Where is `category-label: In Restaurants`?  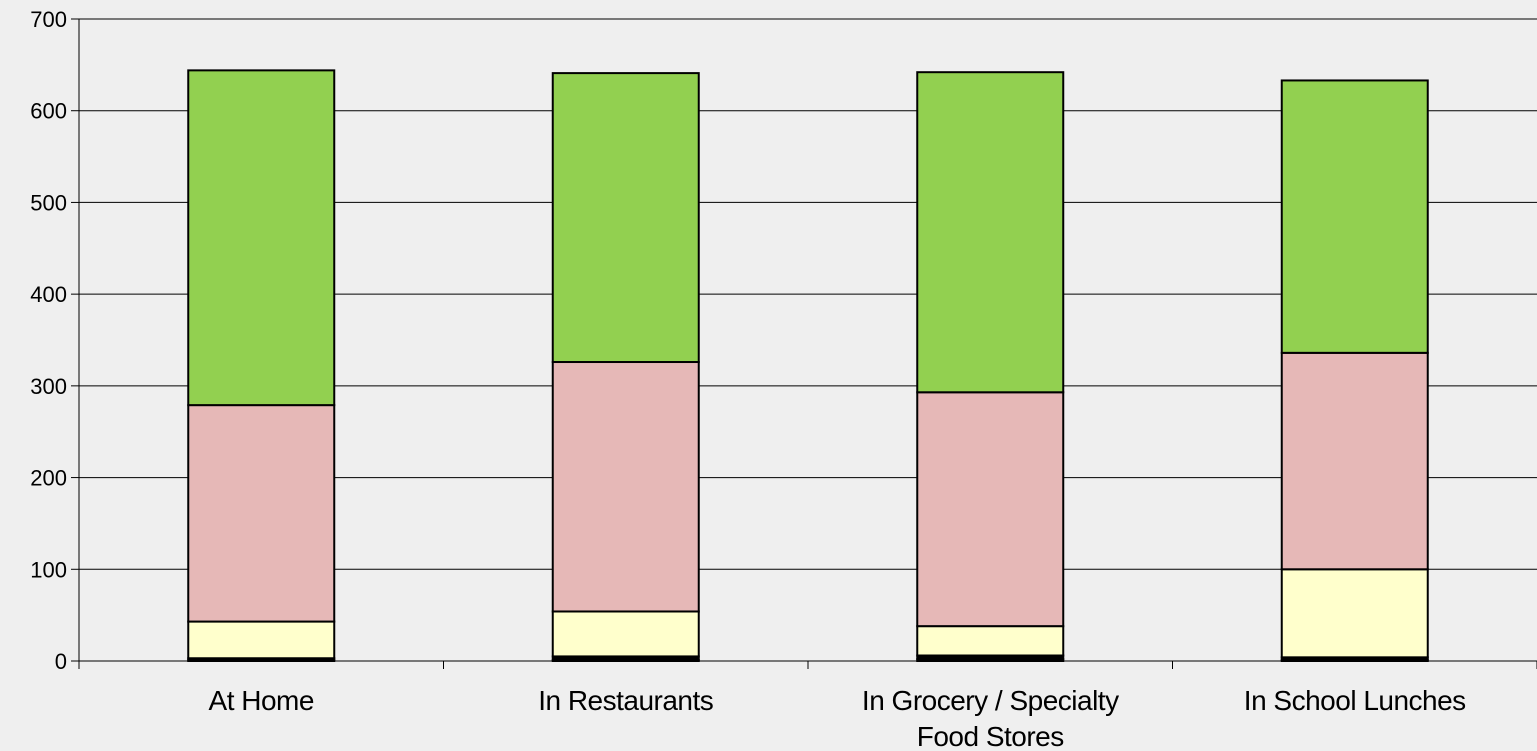
category-label: In Restaurants is located at coordinates (625, 700).